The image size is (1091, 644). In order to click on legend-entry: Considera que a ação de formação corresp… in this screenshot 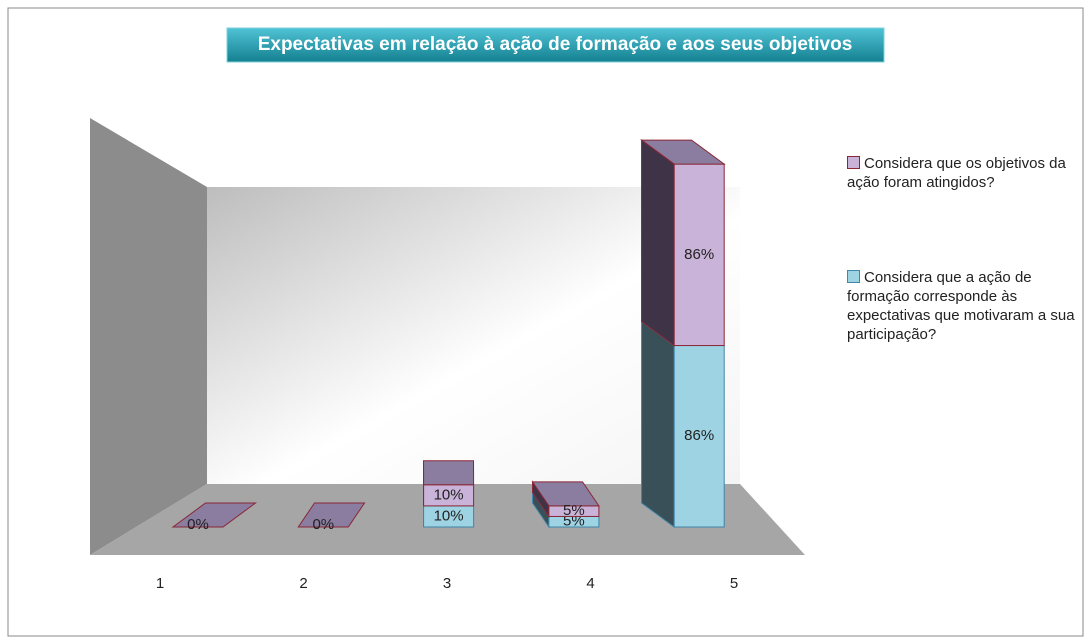, I will do `click(969, 306)`.